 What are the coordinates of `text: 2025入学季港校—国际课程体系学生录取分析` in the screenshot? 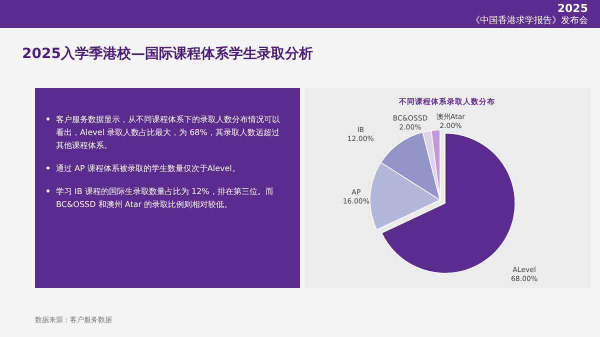 It's located at (167, 53).